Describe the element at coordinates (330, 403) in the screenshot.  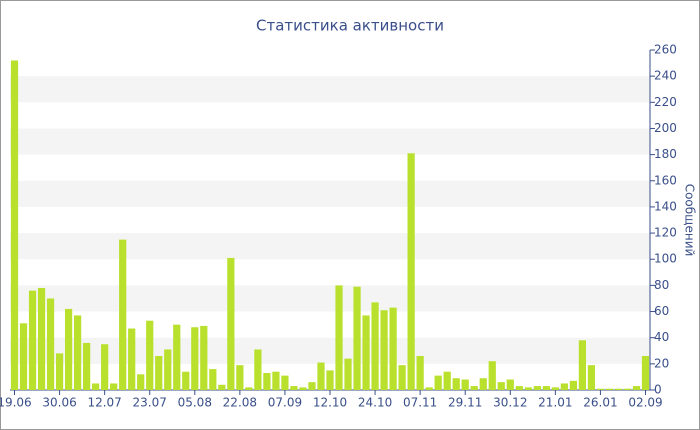
I see `x-tick-label: 12.10` at that location.